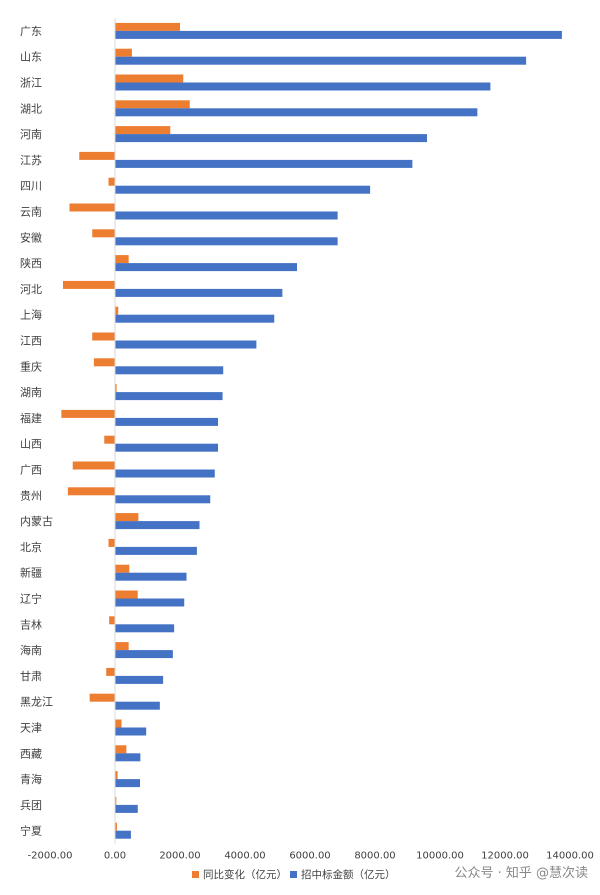 This screenshot has width=600, height=895. What do you see at coordinates (31, 728) in the screenshot?
I see `category-label: 天津` at bounding box center [31, 728].